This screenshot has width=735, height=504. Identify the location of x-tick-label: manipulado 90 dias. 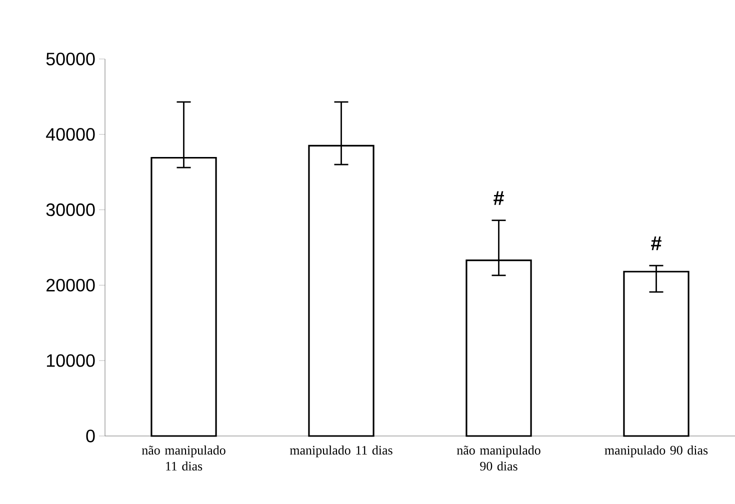
(656, 452).